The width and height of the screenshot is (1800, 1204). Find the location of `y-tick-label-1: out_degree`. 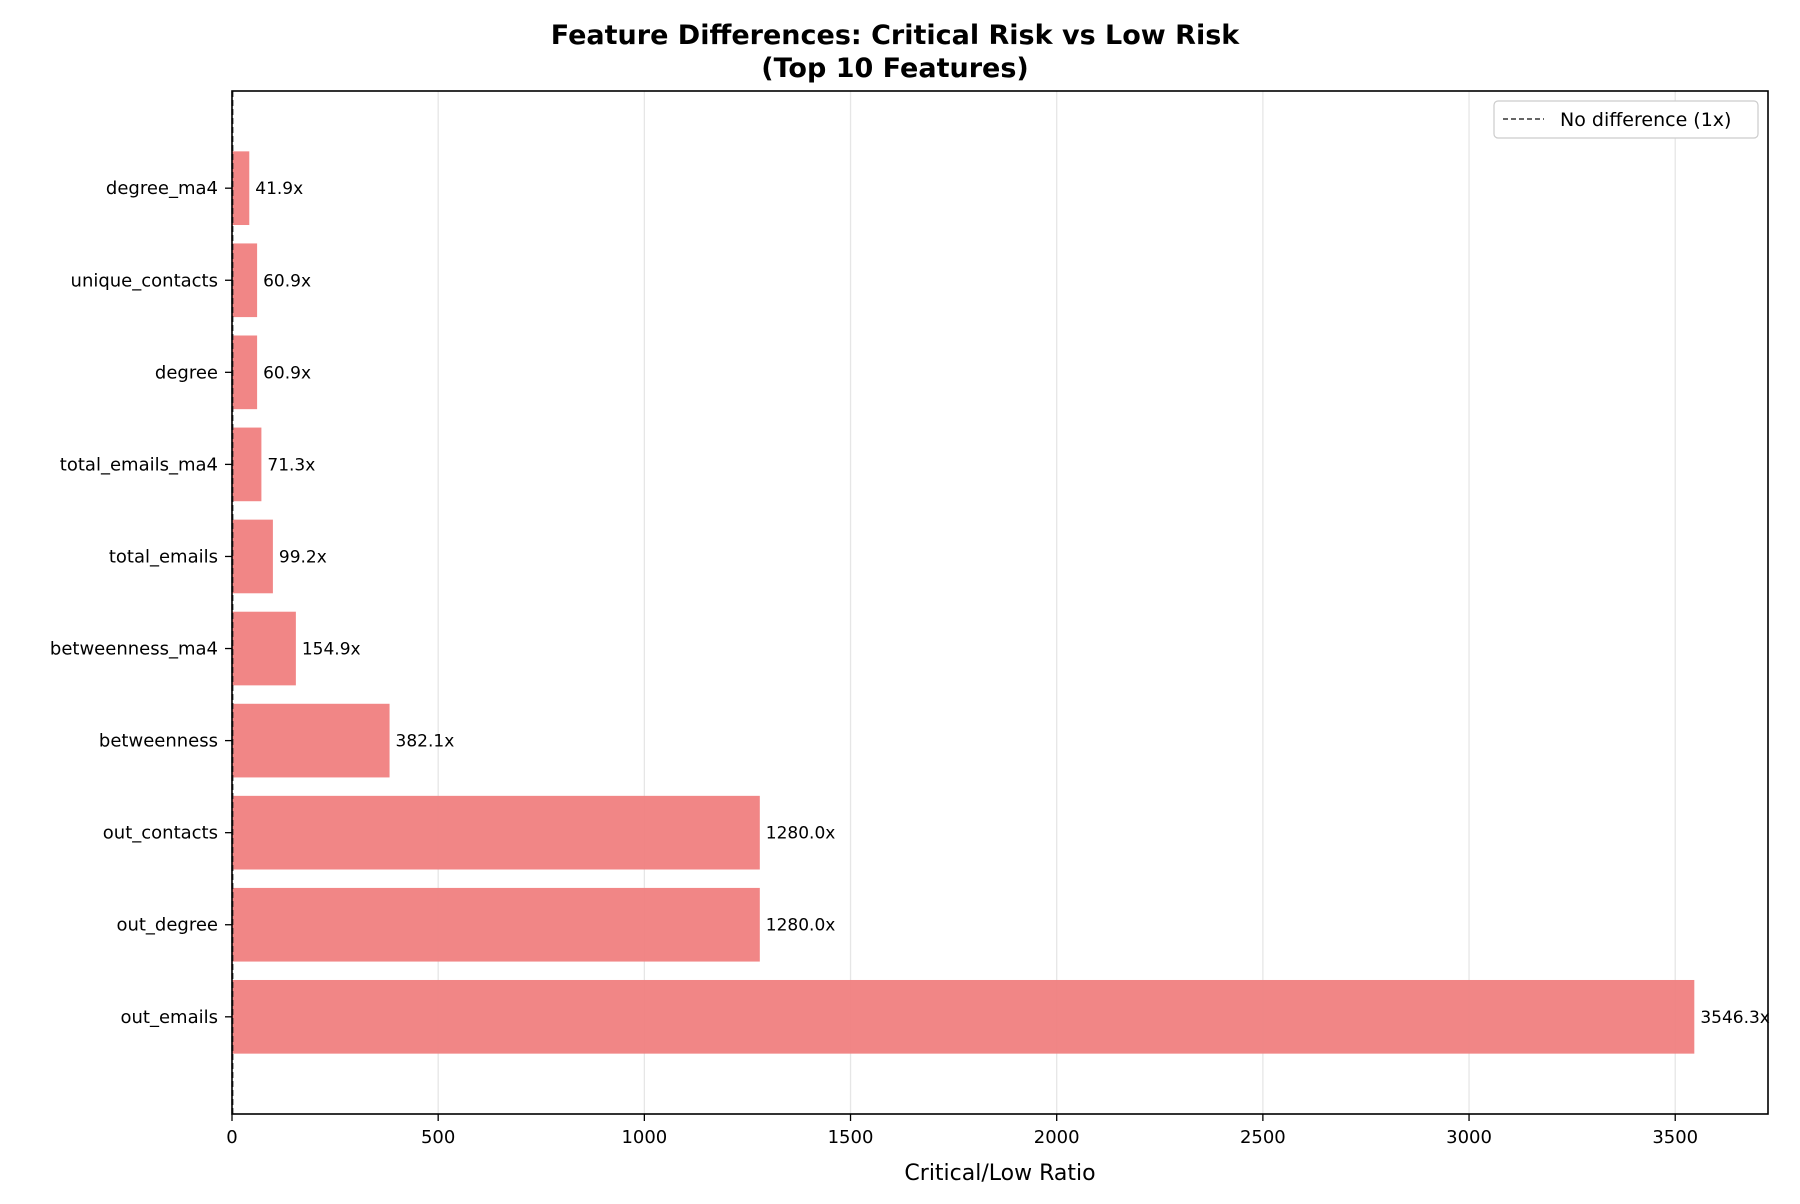

y-tick-label-1: out_degree is located at coordinates (167, 925).